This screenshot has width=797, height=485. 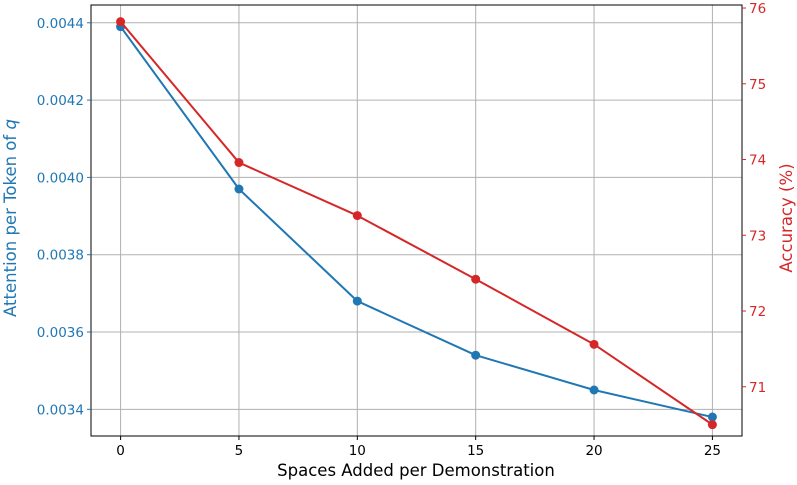 What do you see at coordinates (416, 470) in the screenshot?
I see `x-axis-label: Spaces Added per Demonstration` at bounding box center [416, 470].